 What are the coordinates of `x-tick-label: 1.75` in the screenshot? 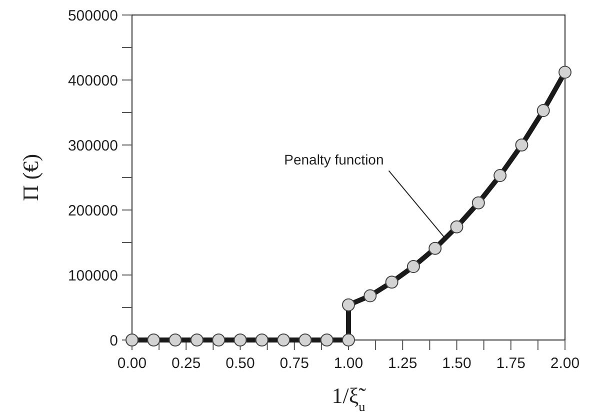 It's located at (511, 363).